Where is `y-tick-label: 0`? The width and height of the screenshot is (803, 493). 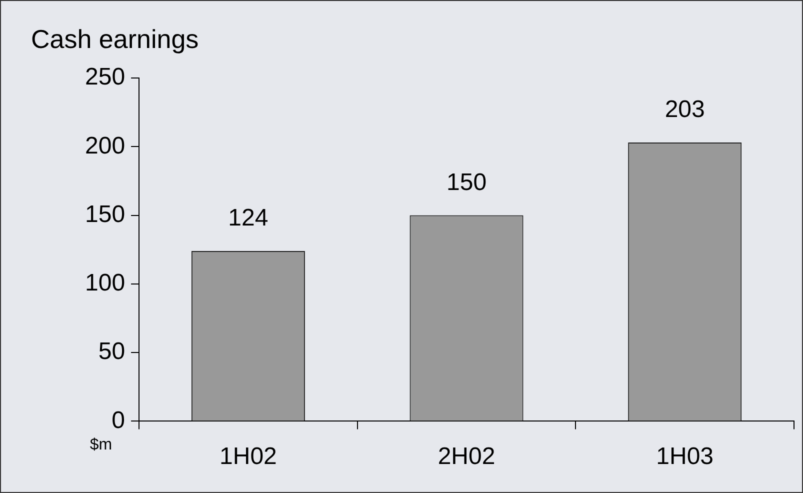
y-tick-label: 0 is located at coordinates (119, 420).